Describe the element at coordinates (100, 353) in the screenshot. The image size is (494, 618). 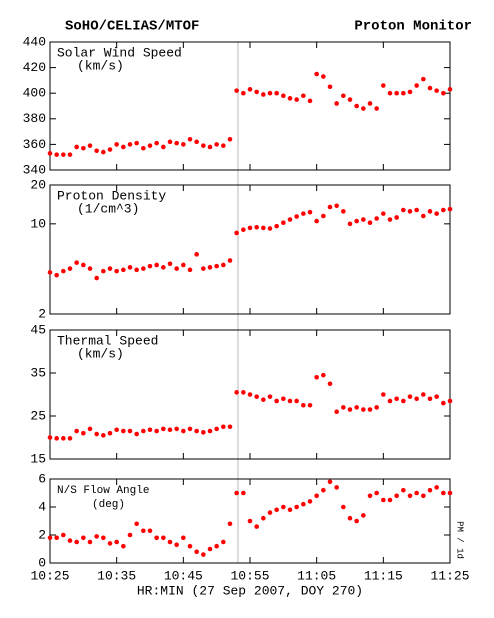
I see `panel-unit: (km/s)` at that location.